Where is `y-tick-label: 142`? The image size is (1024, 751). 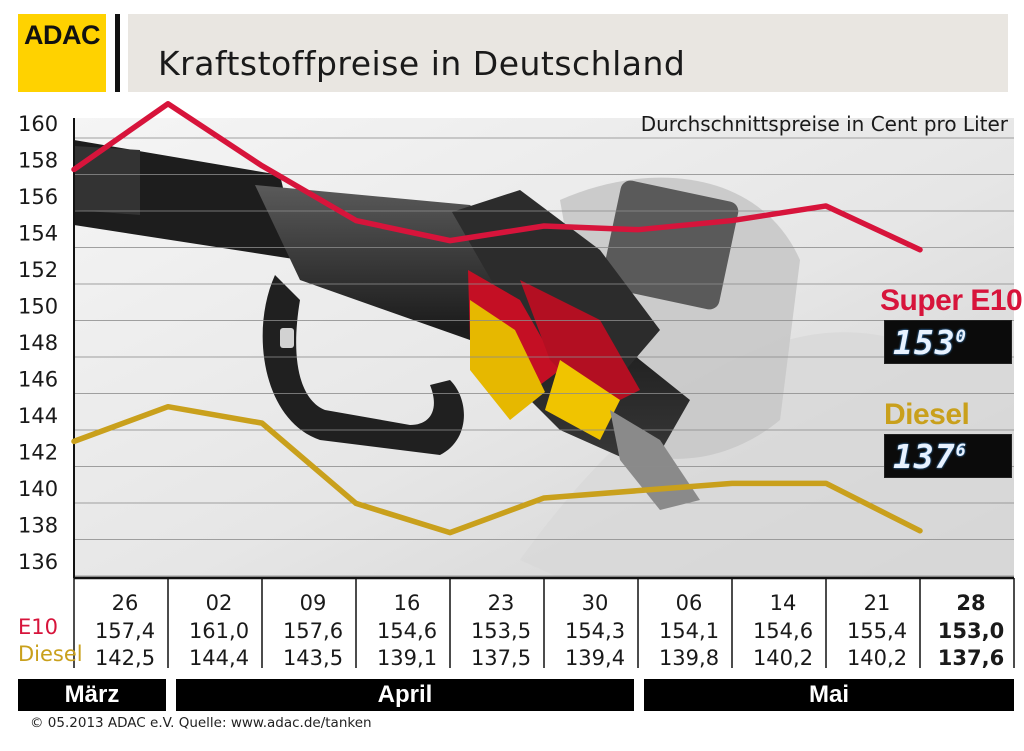 y-tick-label: 142 is located at coordinates (38, 453).